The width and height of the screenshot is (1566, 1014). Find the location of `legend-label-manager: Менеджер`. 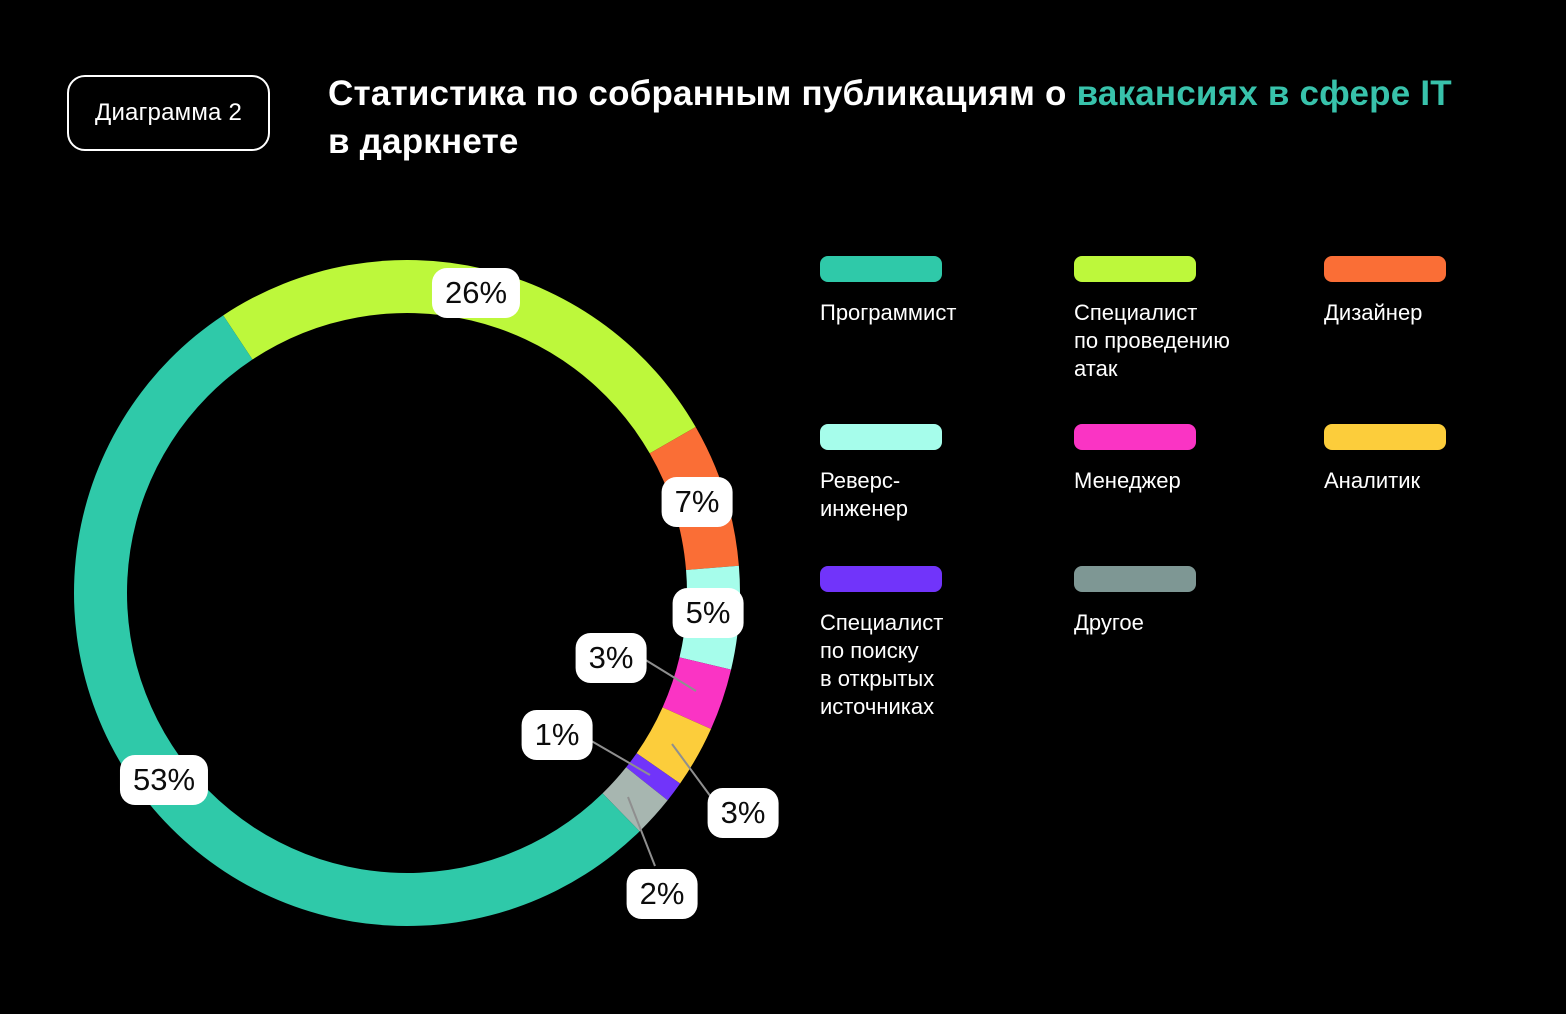

legend-label-manager: Менеджер is located at coordinates (1127, 480).